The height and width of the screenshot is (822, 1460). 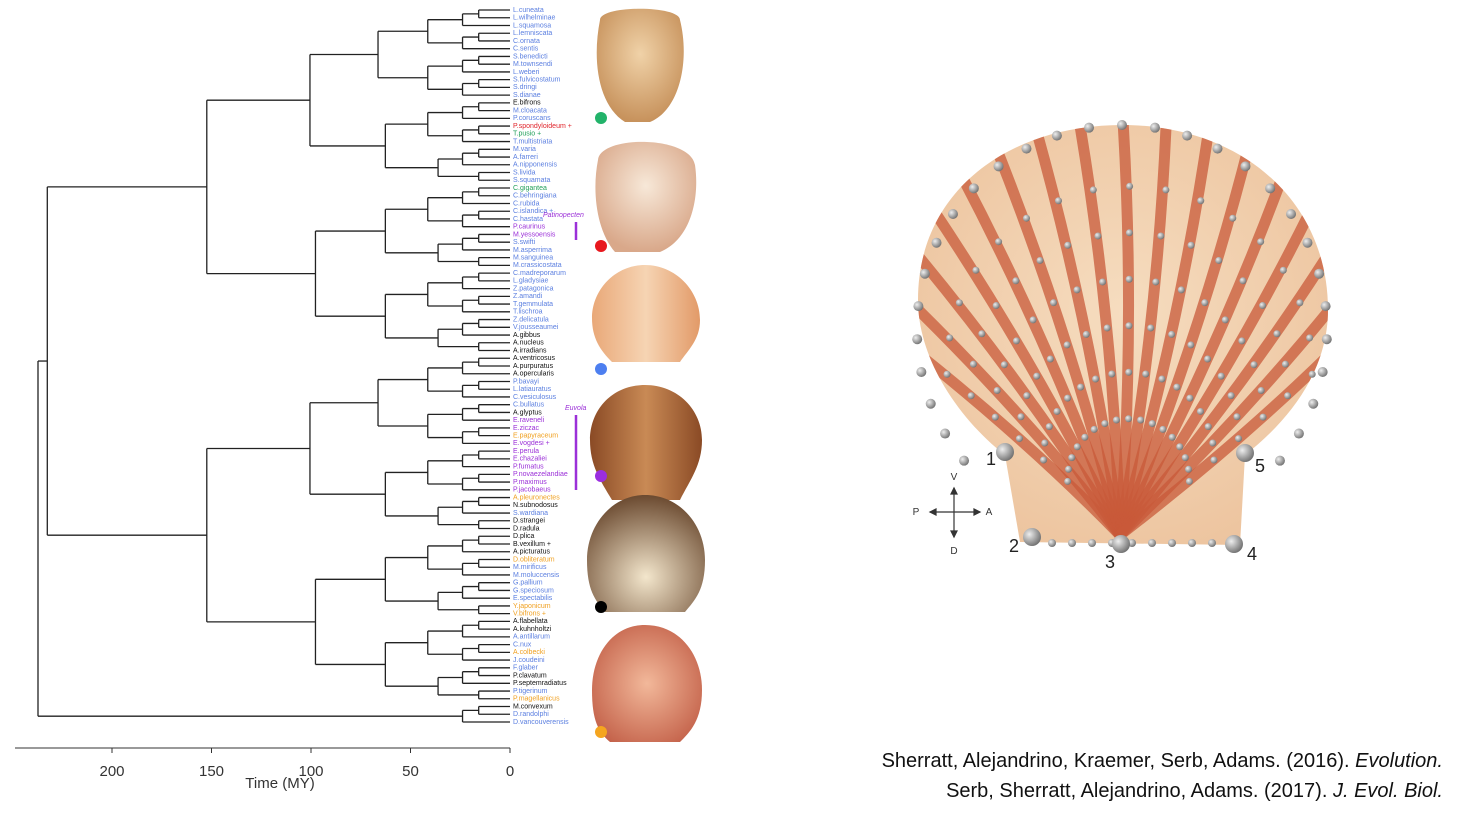 I want to click on tip-label: E.spectabilis, so click(x=533, y=598).